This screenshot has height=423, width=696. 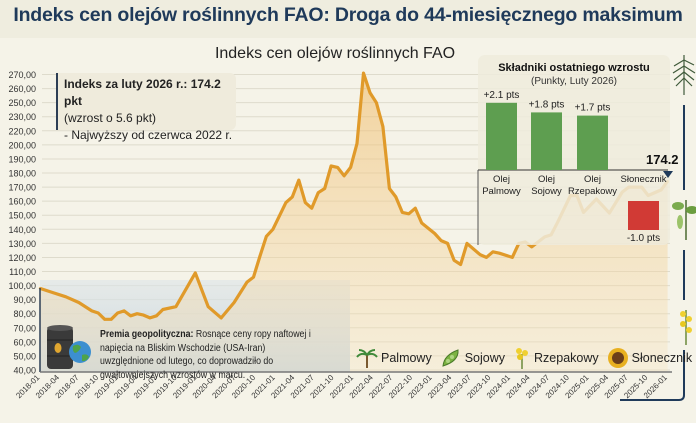 I want to click on y-tick-label: 160,00, so click(x=22, y=202).